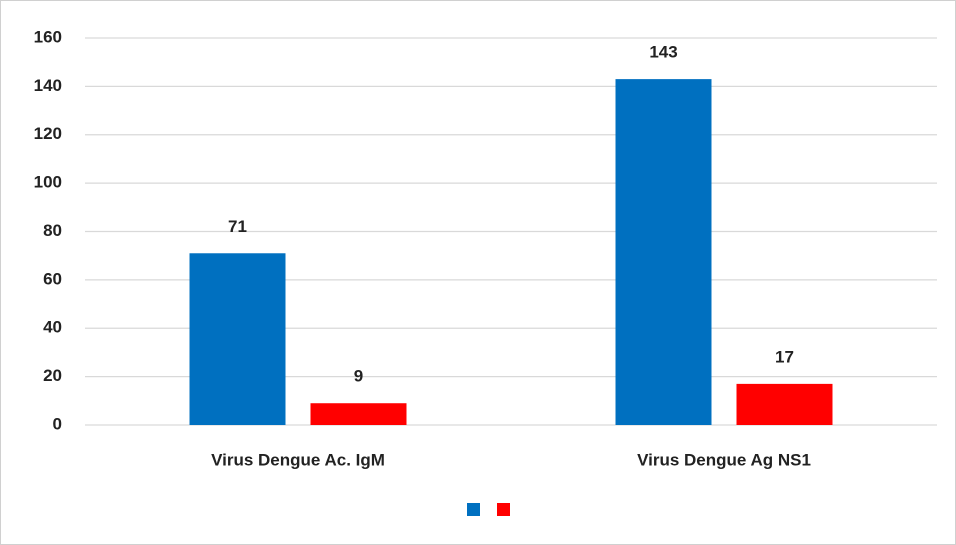 The image size is (956, 545). What do you see at coordinates (48, 36) in the screenshot?
I see `y-tick-label: 160` at bounding box center [48, 36].